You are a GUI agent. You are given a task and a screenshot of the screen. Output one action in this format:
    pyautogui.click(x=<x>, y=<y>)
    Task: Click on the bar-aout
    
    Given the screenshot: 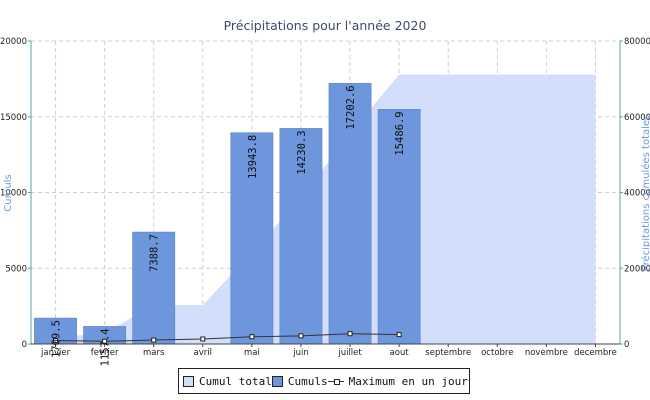 What is the action you would take?
    pyautogui.click(x=399, y=227)
    